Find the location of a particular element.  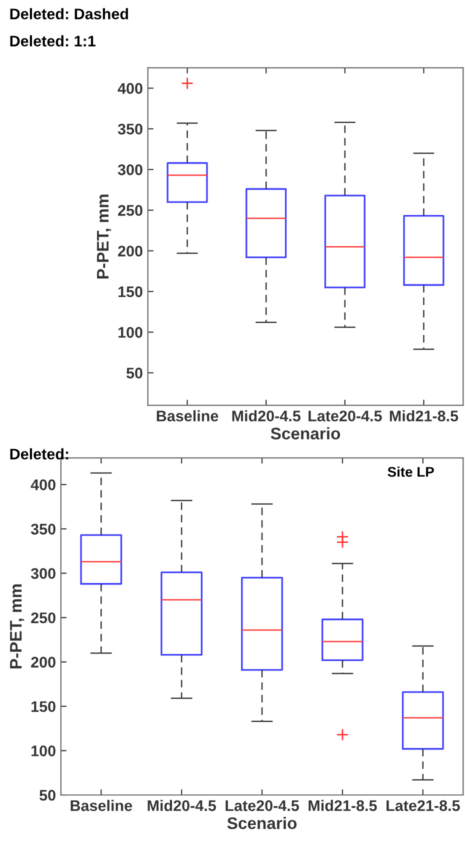

annotation: Deleted: is located at coordinates (39, 454).